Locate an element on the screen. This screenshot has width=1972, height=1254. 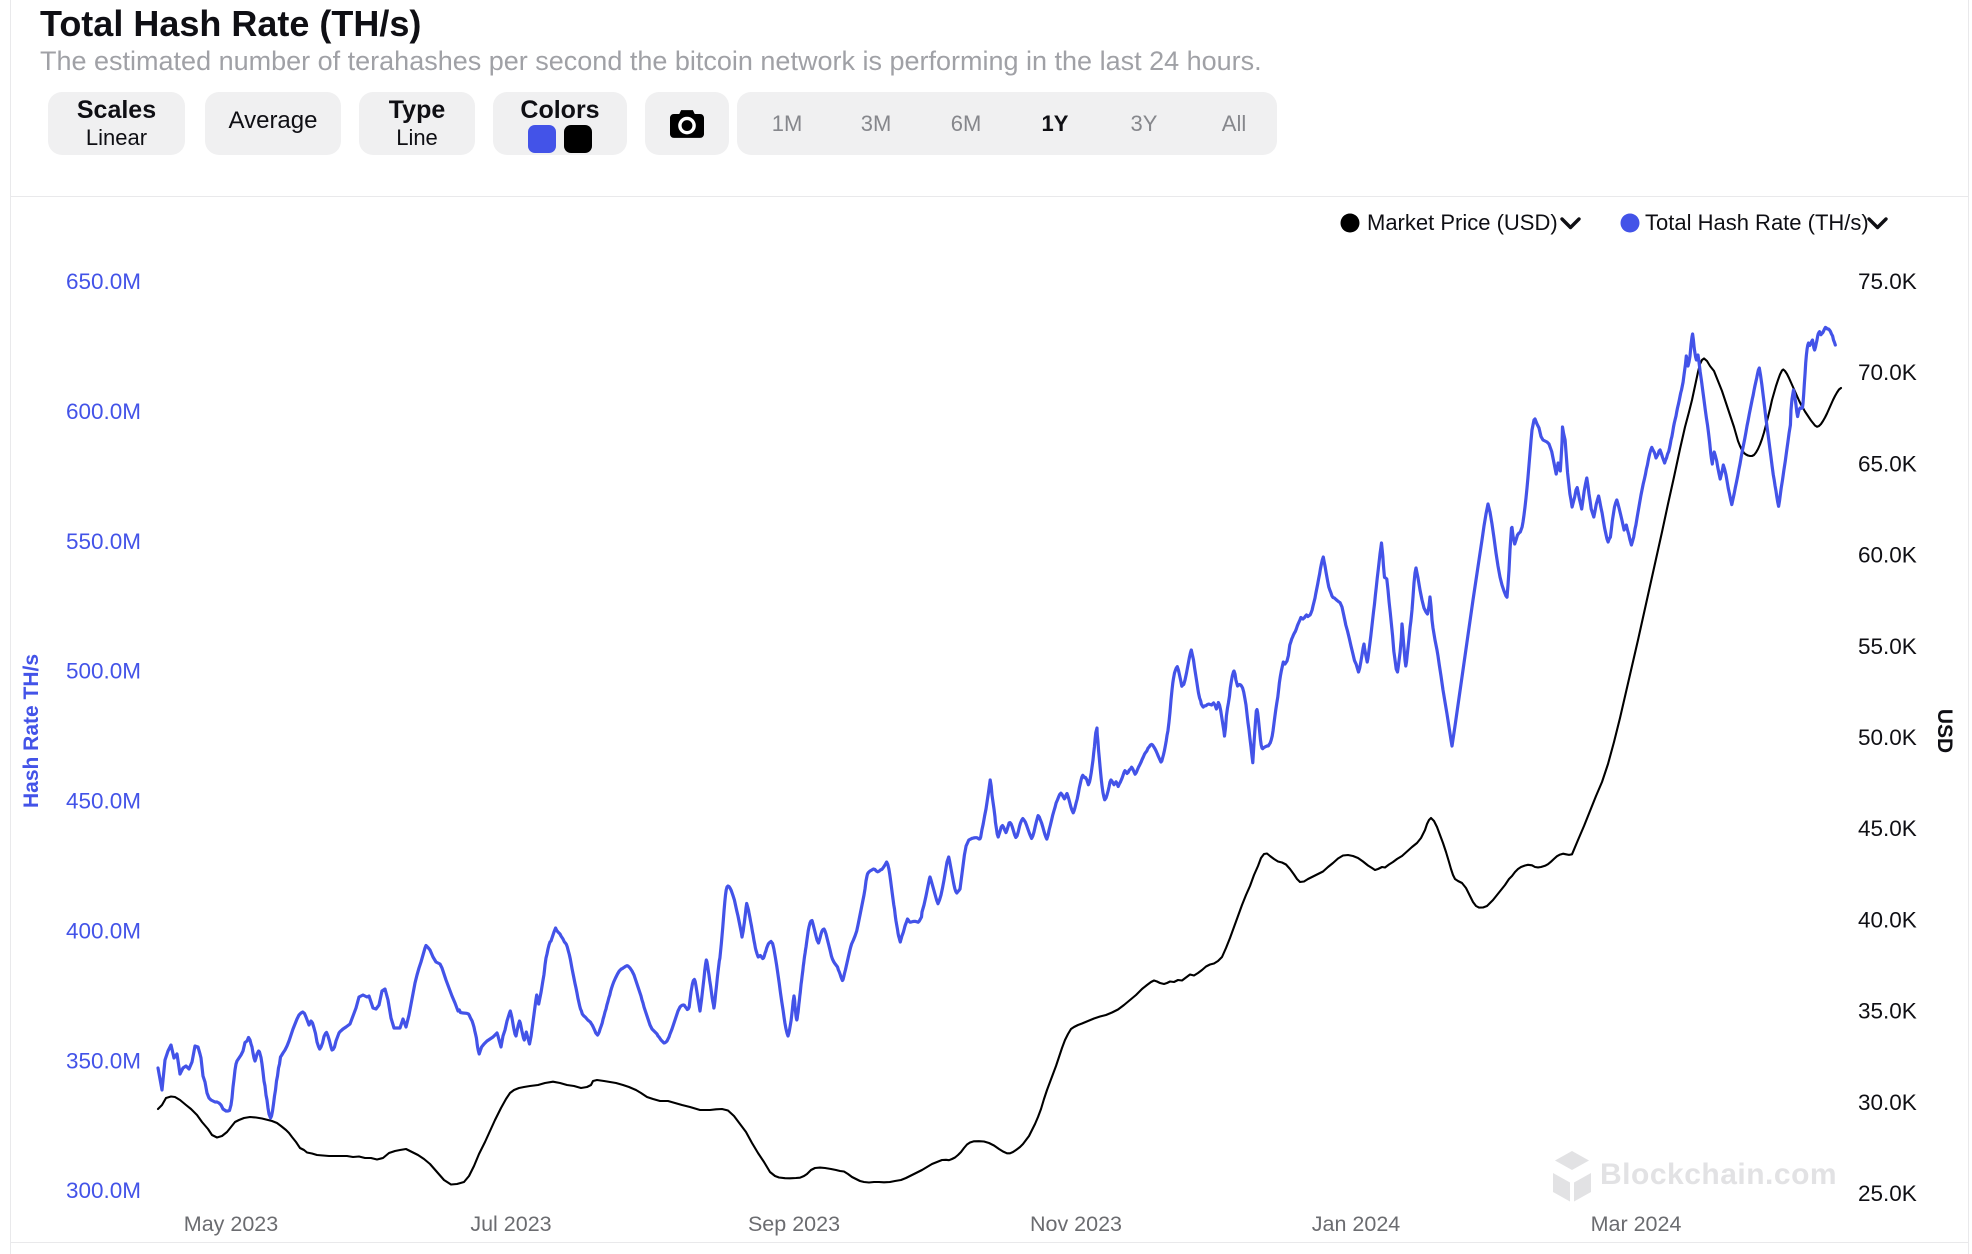
svg-text: 45.0K is located at coordinates (1887, 828).